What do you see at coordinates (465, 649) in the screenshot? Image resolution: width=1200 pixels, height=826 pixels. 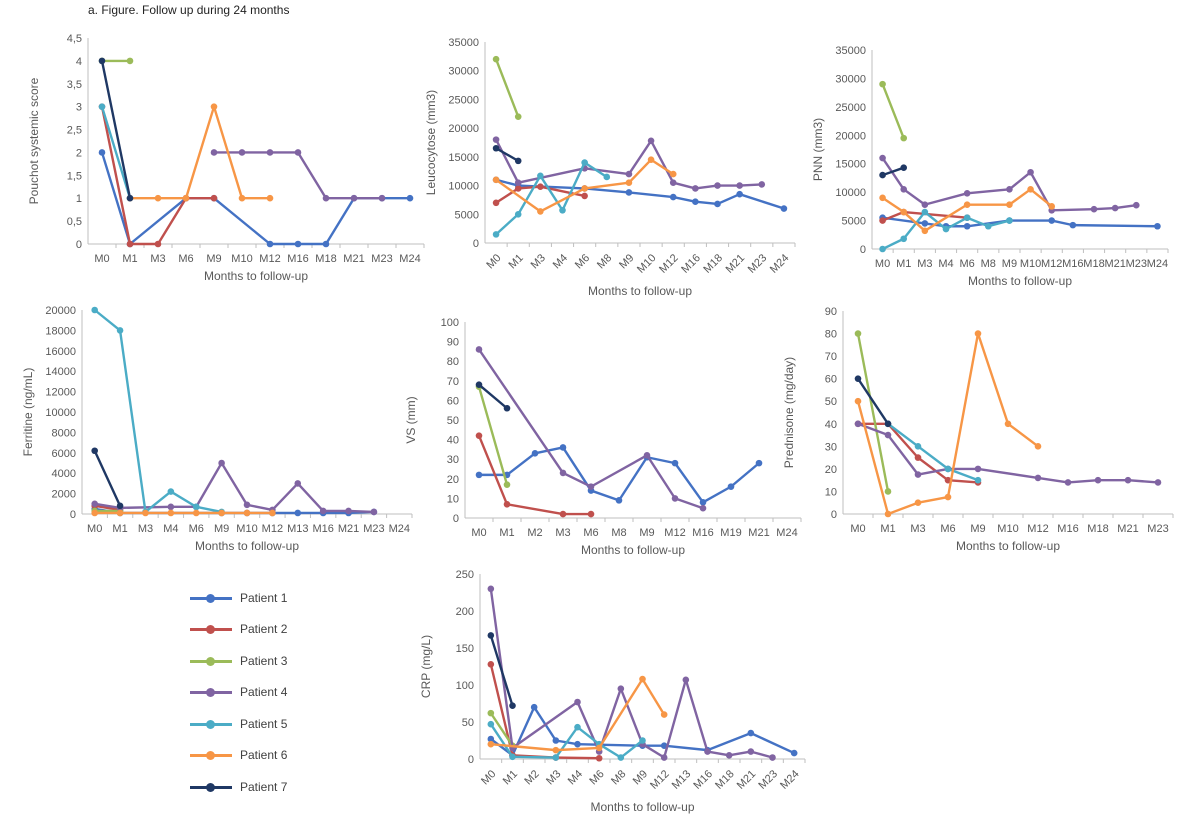 I see `y-tick-label: 150` at bounding box center [465, 649].